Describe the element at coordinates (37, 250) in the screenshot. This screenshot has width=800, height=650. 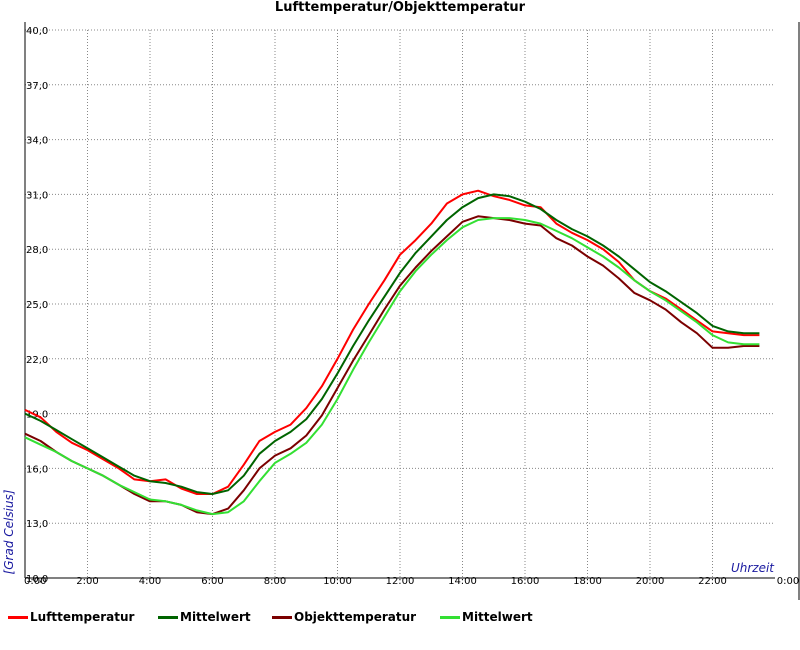
I see `y-tick-label: 28,0` at that location.